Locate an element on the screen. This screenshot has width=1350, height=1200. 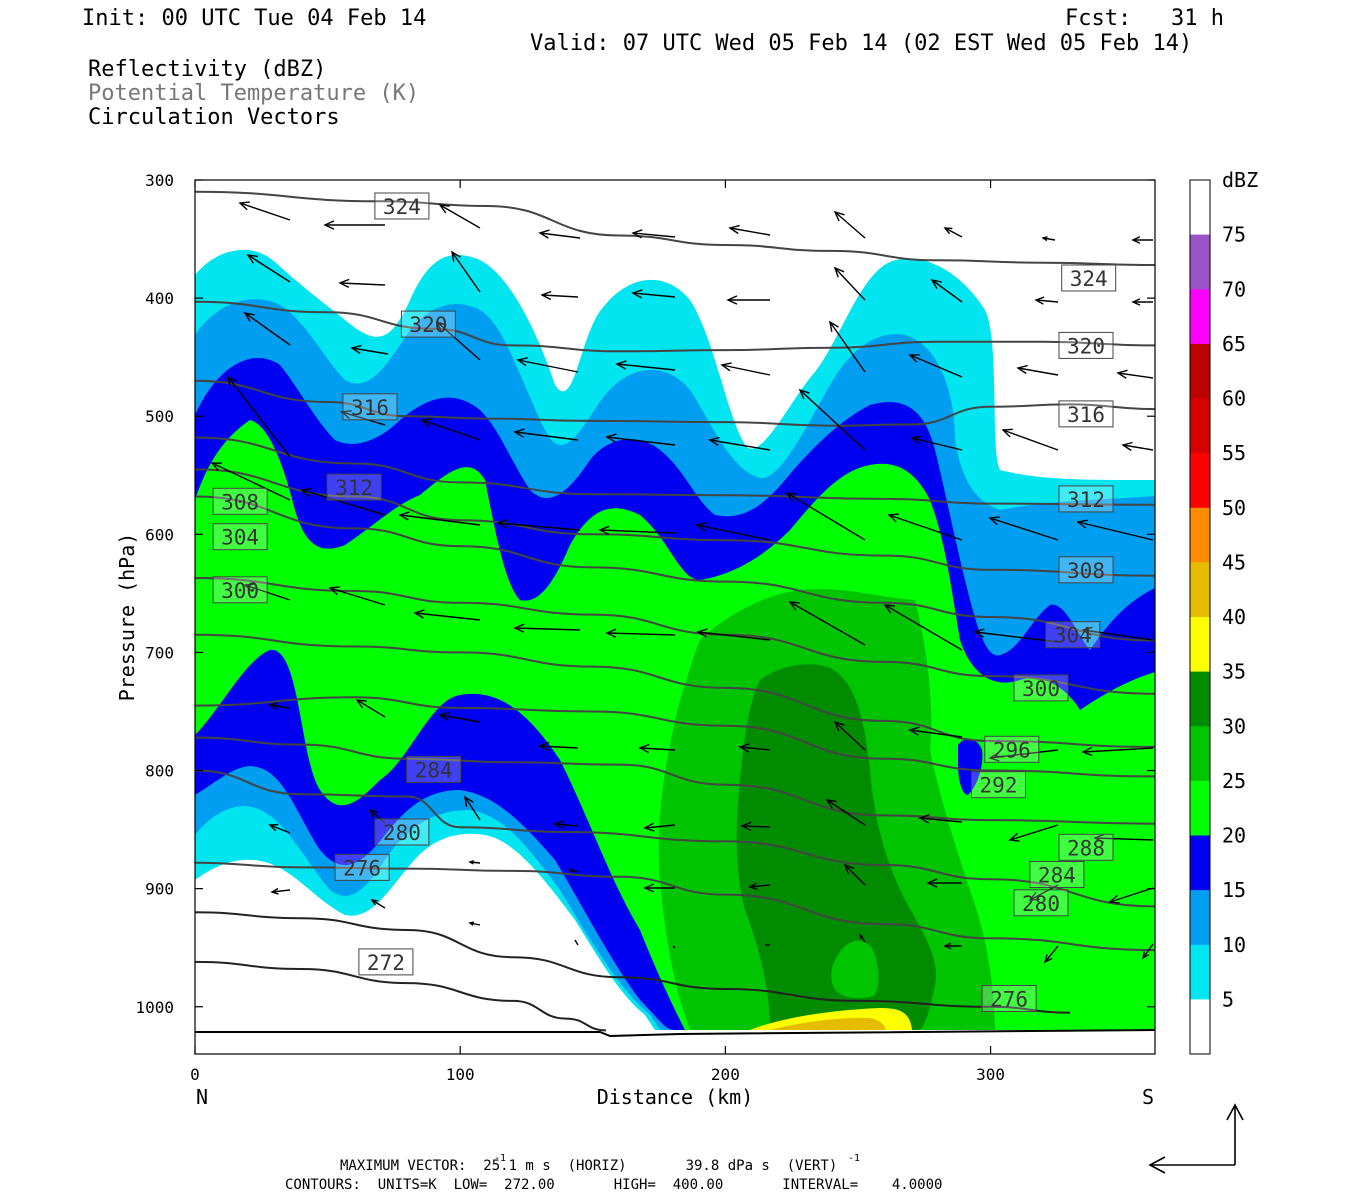
colorbar-label: 50 is located at coordinates (1234, 508).